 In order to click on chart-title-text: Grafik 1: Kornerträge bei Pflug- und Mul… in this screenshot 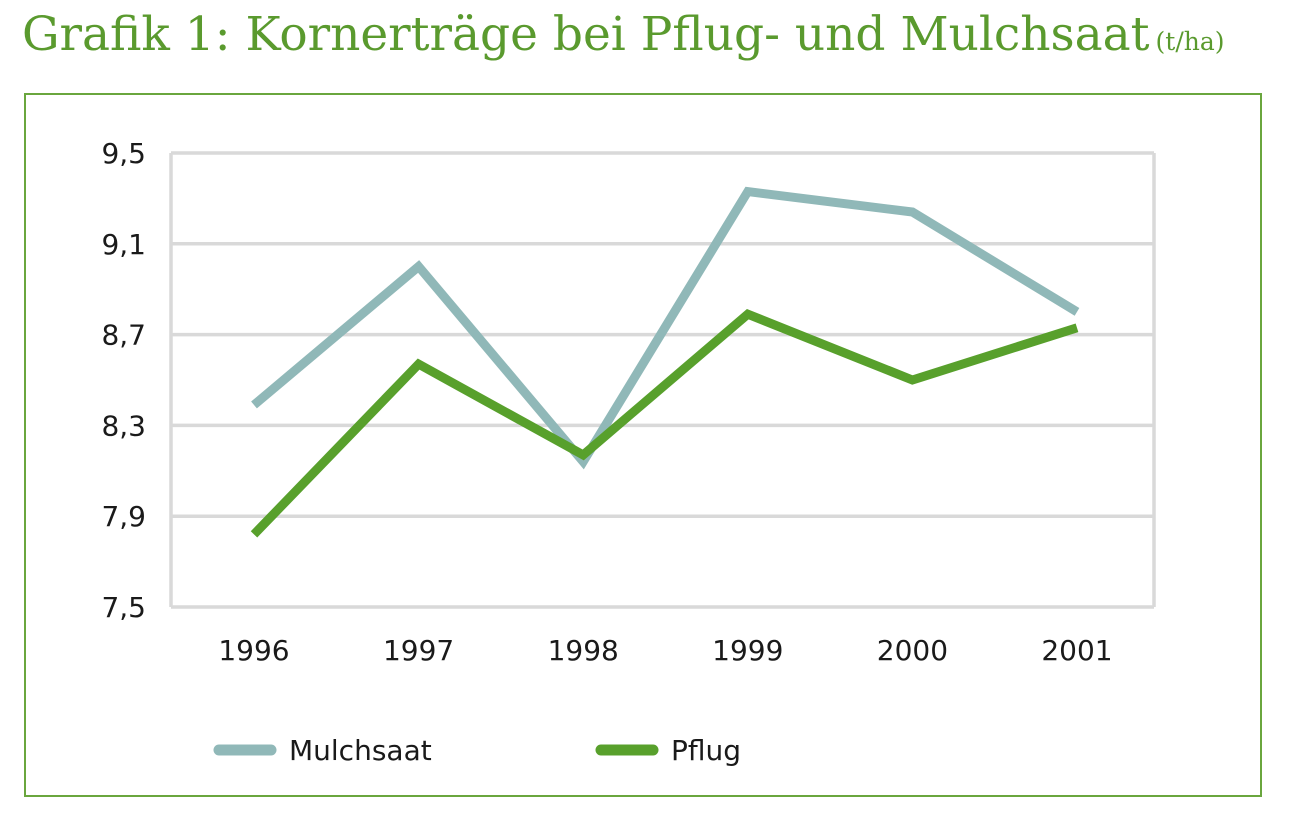, I will do `click(586, 34)`.